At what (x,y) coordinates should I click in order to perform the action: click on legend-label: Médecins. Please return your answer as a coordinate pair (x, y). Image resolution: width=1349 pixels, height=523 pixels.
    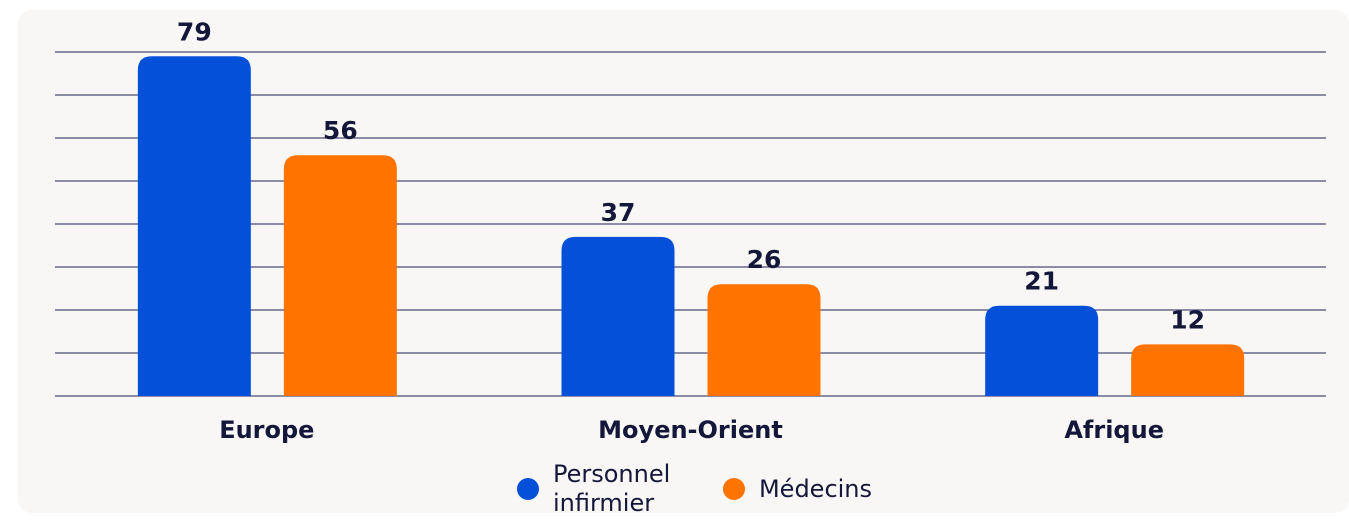
    Looking at the image, I should click on (815, 488).